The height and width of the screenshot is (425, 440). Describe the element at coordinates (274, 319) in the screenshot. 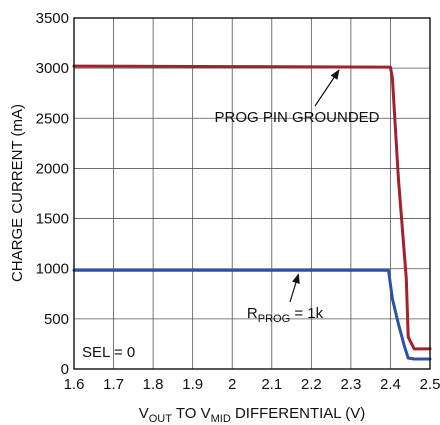

I see `rprog-label-sub: PROG` at that location.